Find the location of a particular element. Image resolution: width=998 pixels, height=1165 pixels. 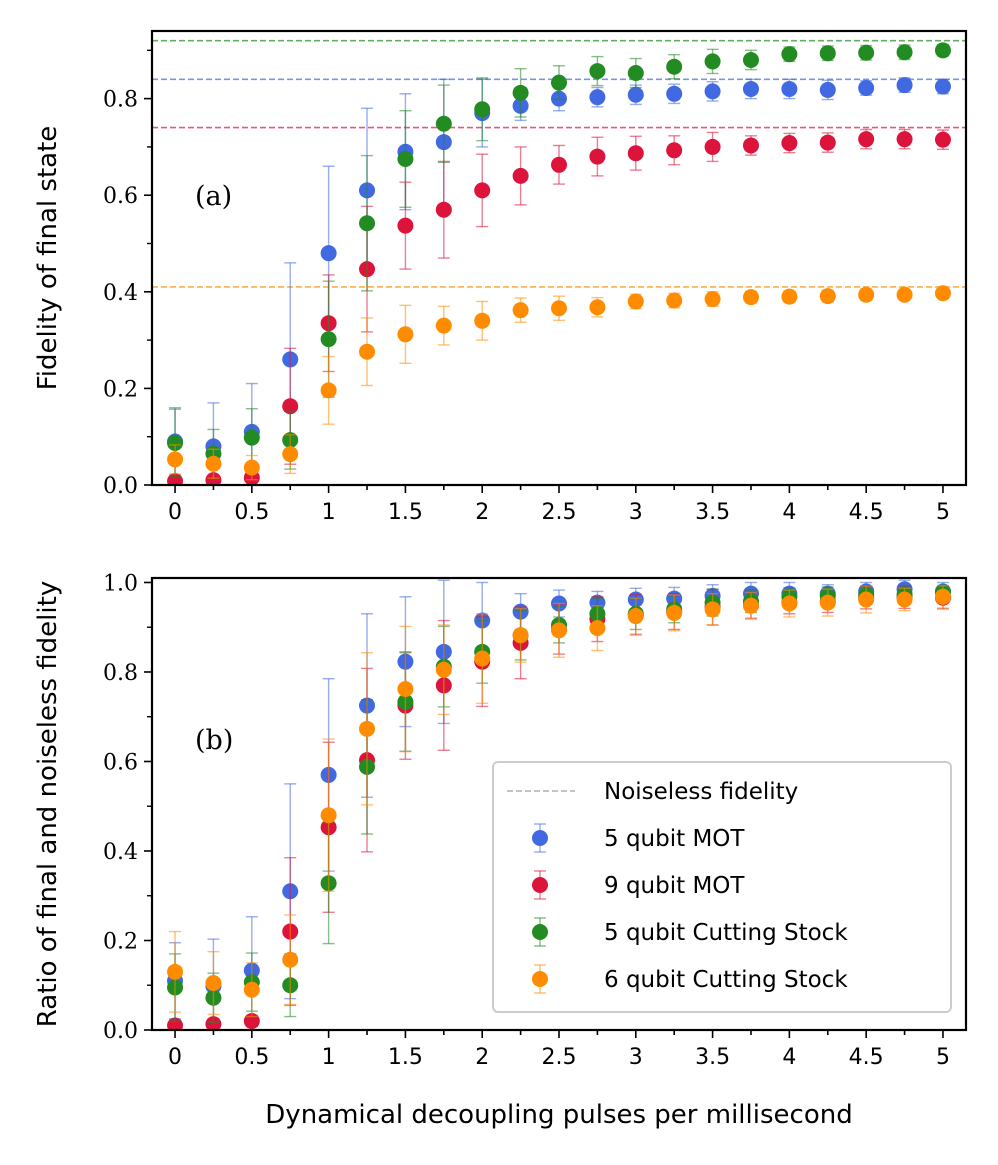

legend-item-6-qubit-cutting-stock: 6 qubit Cutting Stock is located at coordinates (690, 979).